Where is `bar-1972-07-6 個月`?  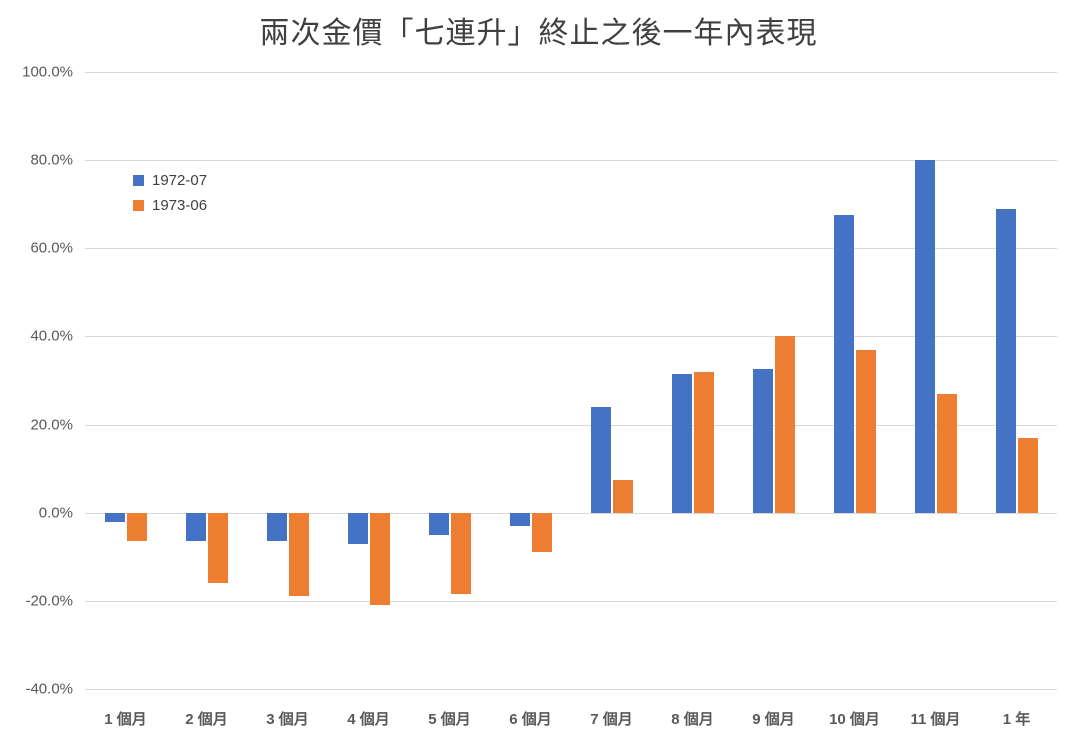
bar-1972-07-6 個月 is located at coordinates (519, 519).